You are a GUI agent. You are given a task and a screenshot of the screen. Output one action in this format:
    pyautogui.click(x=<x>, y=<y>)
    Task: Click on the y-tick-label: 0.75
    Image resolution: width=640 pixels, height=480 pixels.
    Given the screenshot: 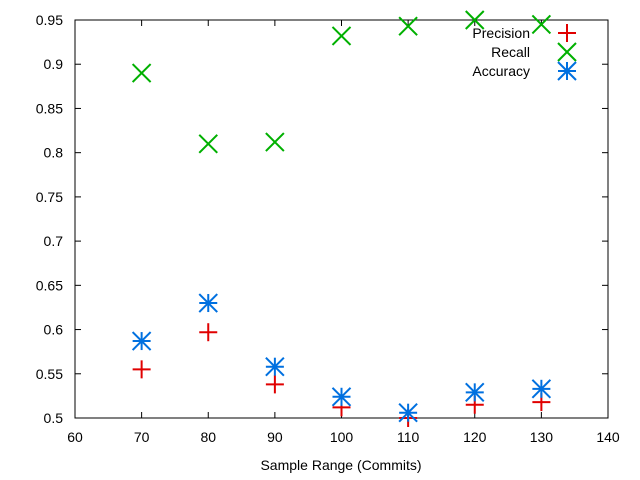 What is the action you would take?
    pyautogui.click(x=49, y=197)
    